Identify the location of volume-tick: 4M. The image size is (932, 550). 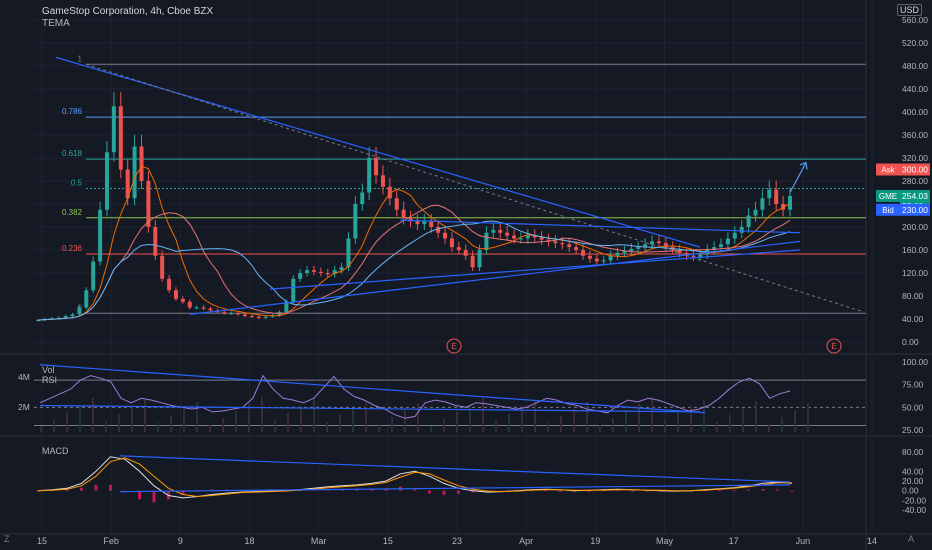
(24, 377).